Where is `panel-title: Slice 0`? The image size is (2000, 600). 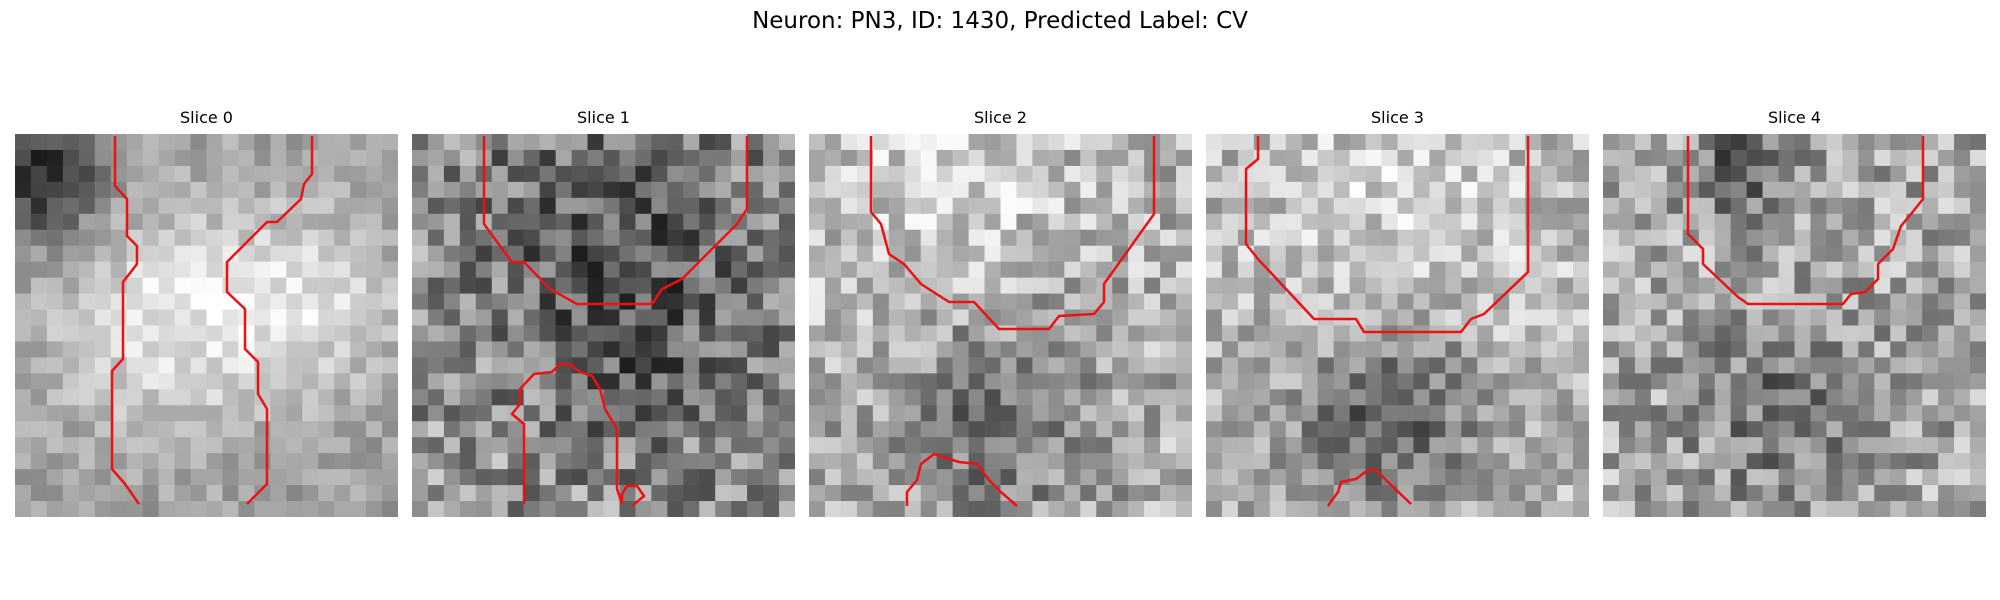
panel-title: Slice 0 is located at coordinates (206, 117).